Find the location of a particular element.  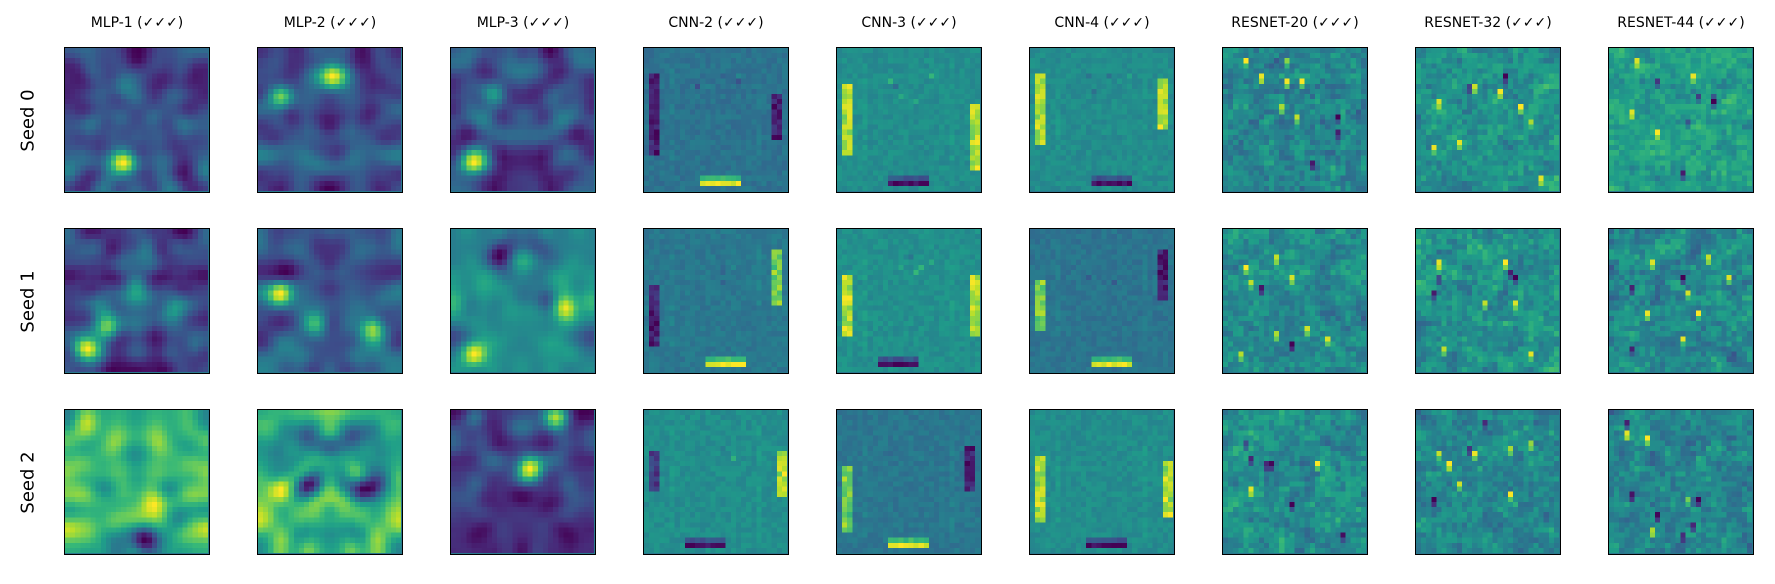

row-label: Seed 1 is located at coordinates (28, 301).